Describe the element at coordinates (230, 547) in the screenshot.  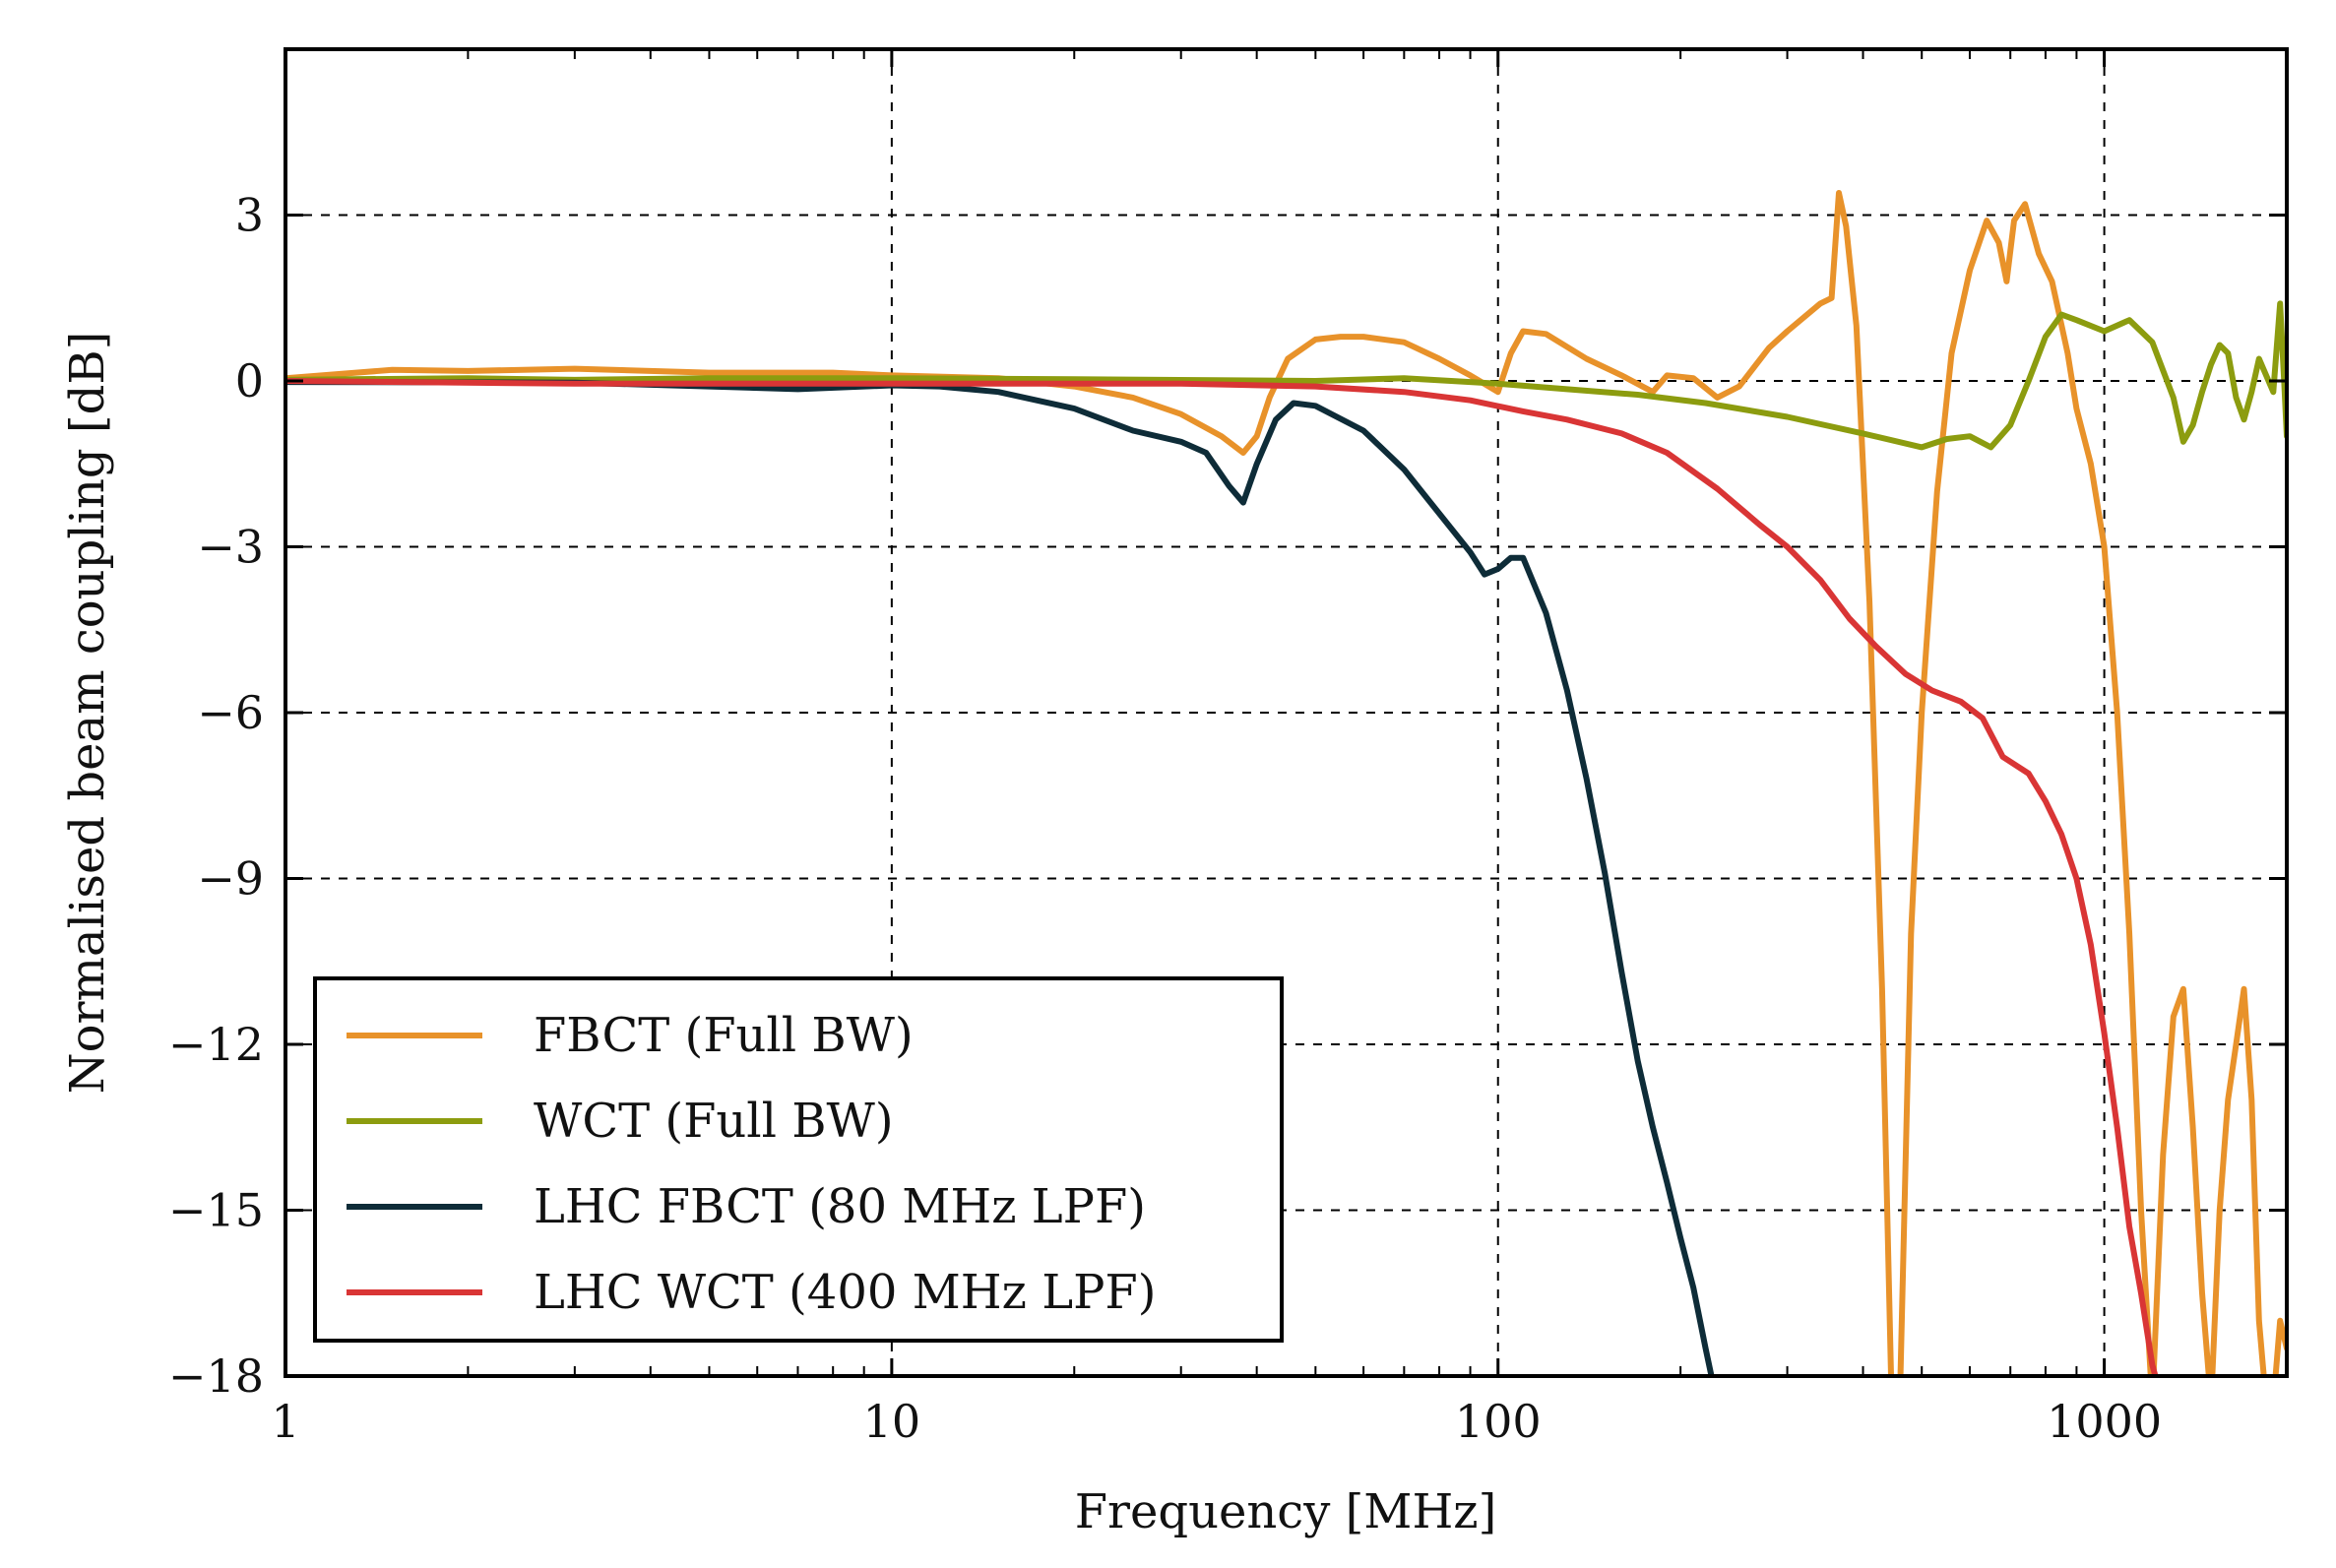
I see `y-tick-label: −3` at that location.